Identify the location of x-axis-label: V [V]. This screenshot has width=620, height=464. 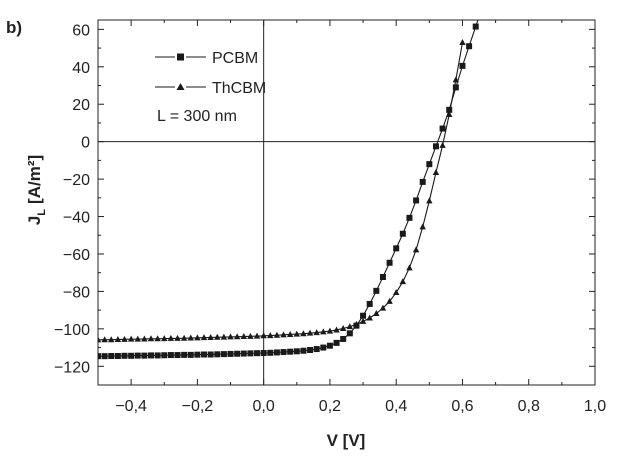
(346, 440).